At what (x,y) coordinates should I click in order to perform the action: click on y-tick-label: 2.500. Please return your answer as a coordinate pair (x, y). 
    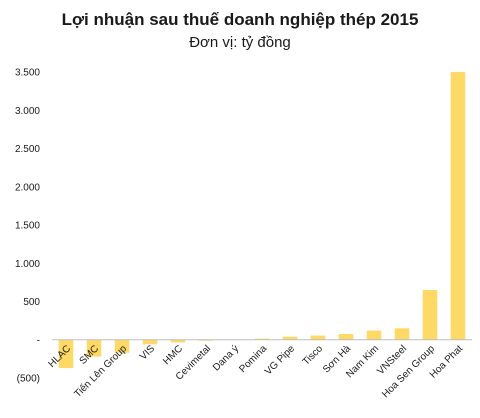
    Looking at the image, I should click on (27, 149).